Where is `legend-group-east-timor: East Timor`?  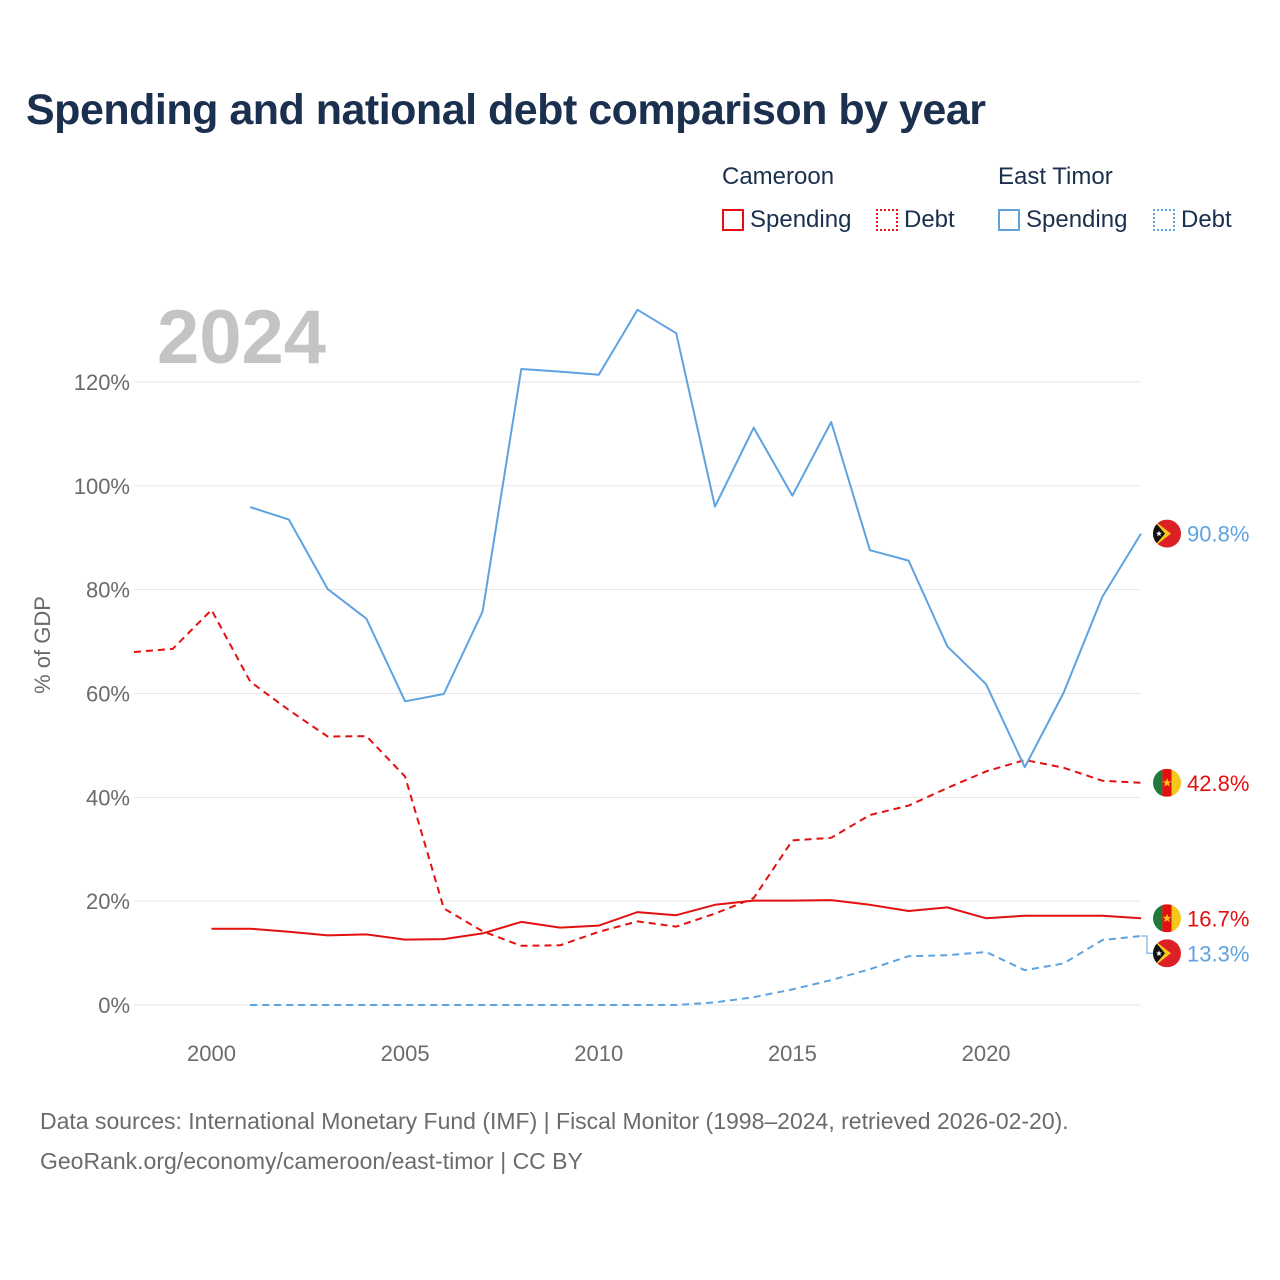
legend-group-east-timor: East Timor is located at coordinates (1055, 176).